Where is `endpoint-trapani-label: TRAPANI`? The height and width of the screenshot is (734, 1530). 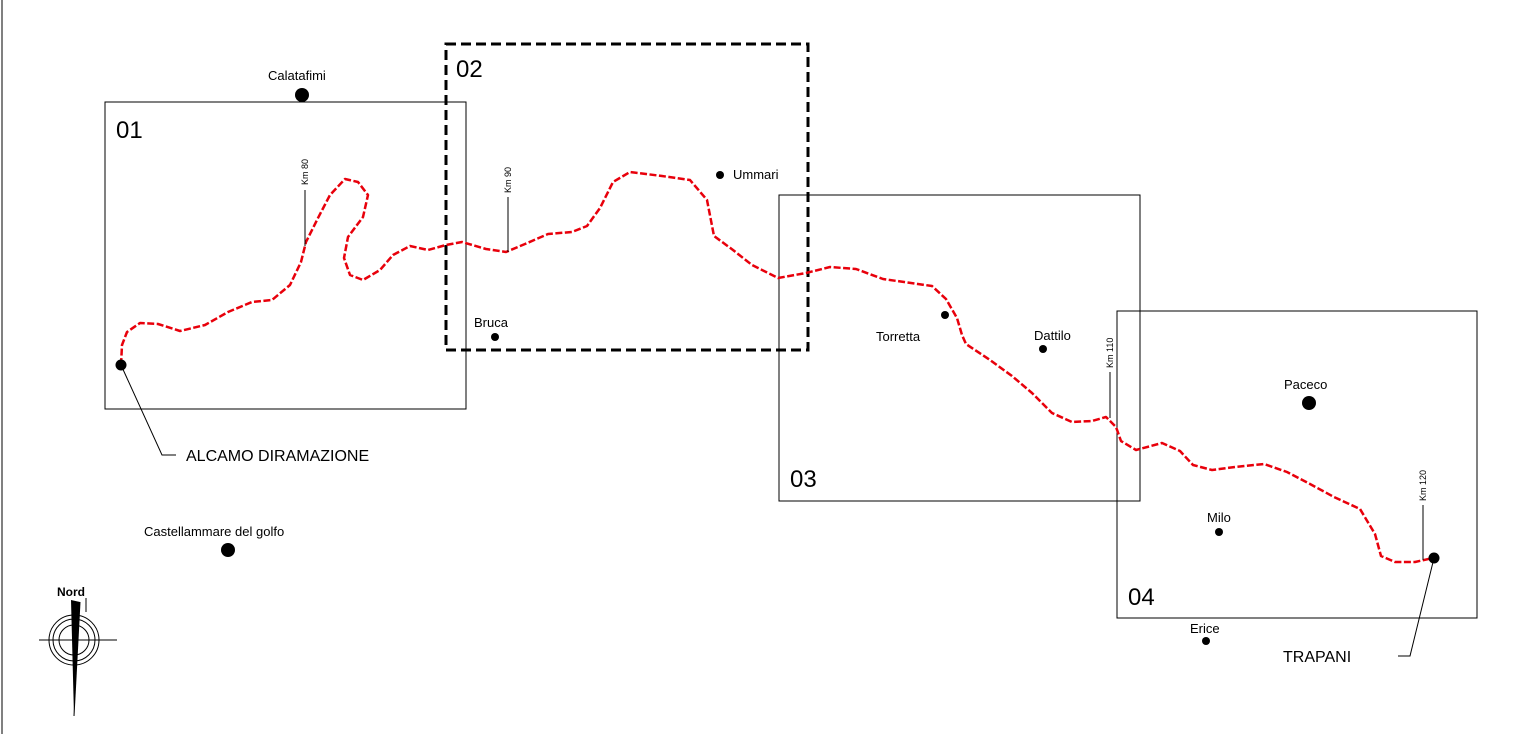 endpoint-trapani-label: TRAPANI is located at coordinates (1317, 657).